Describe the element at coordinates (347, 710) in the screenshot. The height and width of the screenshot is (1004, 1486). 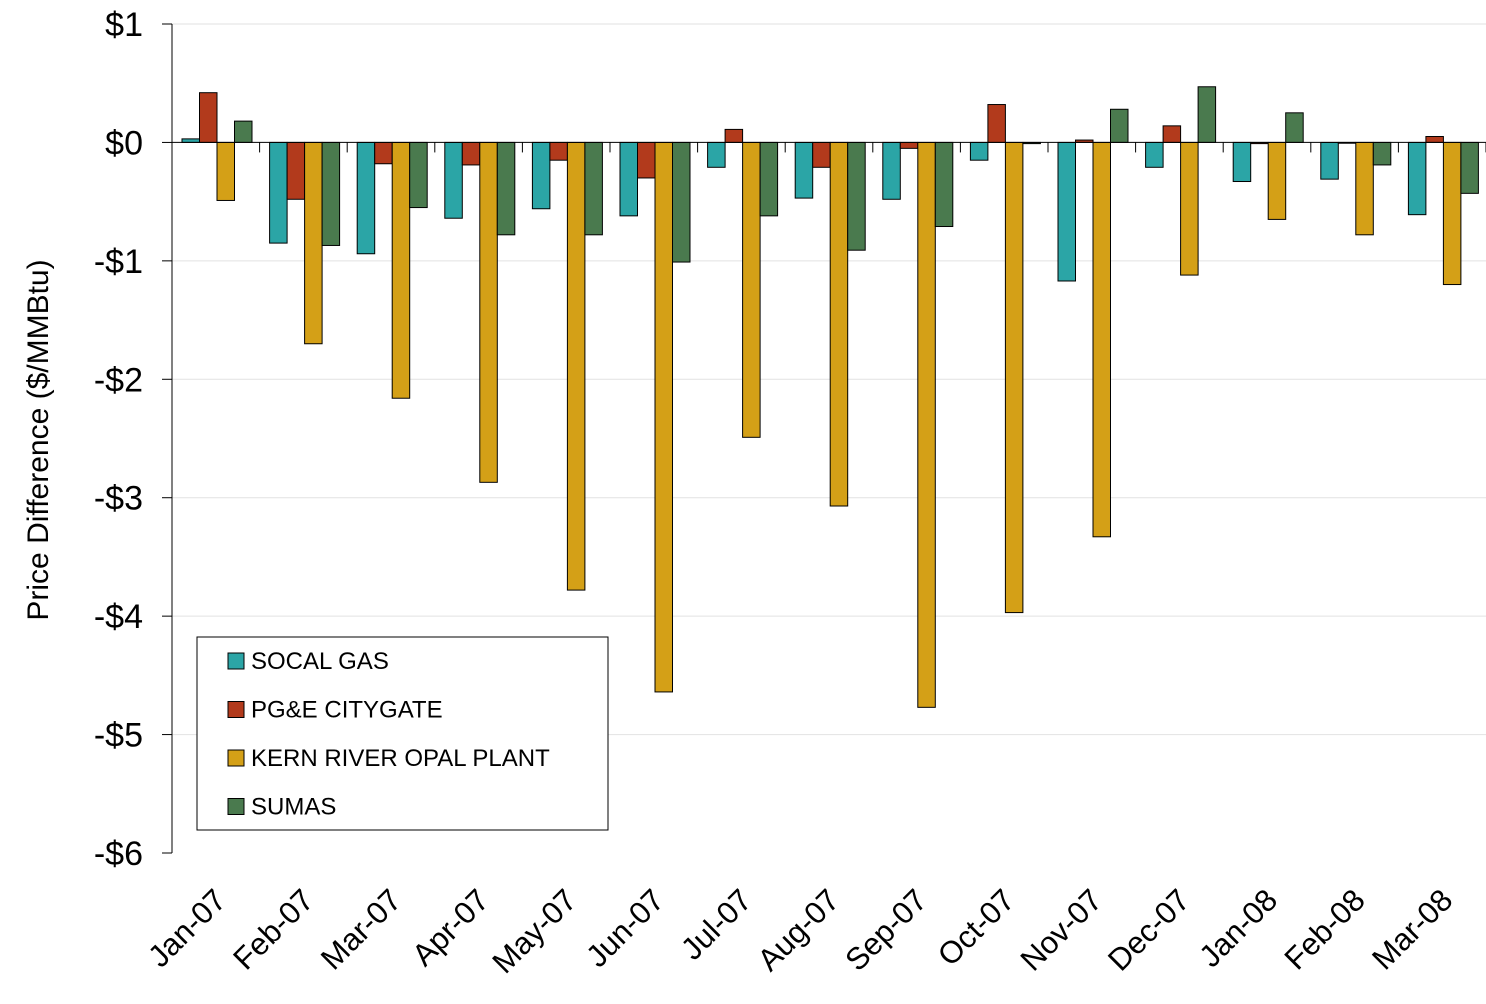
I see `legend-label: PG&E CITYGATE` at that location.